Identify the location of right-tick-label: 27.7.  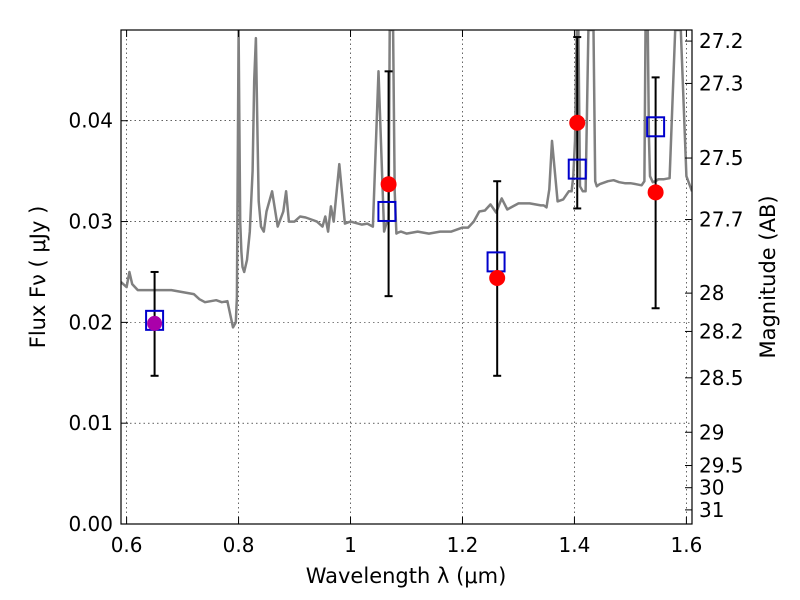
(721, 220).